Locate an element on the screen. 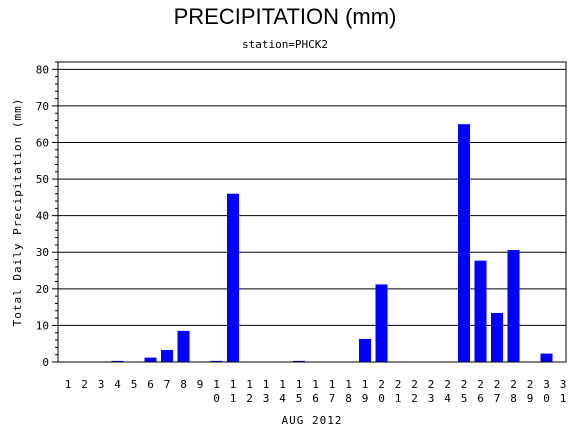 The width and height of the screenshot is (570, 430). y-tick-label: 20 is located at coordinates (42, 289).